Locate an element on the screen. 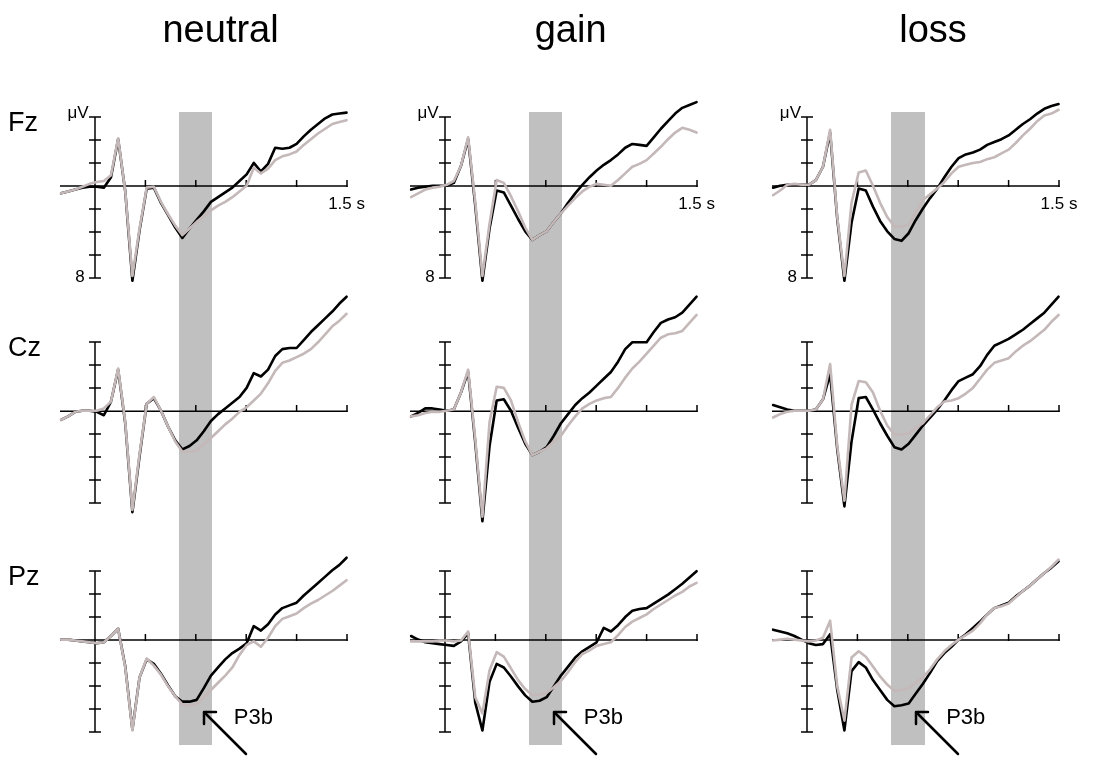 The height and width of the screenshot is (773, 1095). text: Pz is located at coordinates (24, 576).